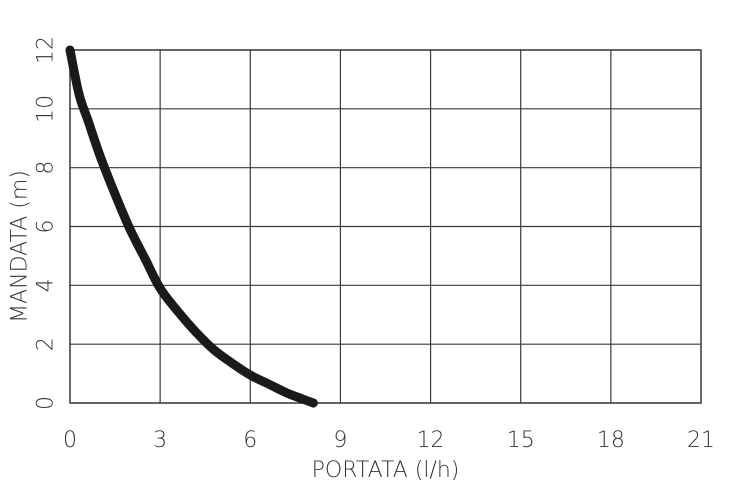 Image resolution: width=756 pixels, height=496 pixels. I want to click on y-tick-label: 4, so click(46, 285).